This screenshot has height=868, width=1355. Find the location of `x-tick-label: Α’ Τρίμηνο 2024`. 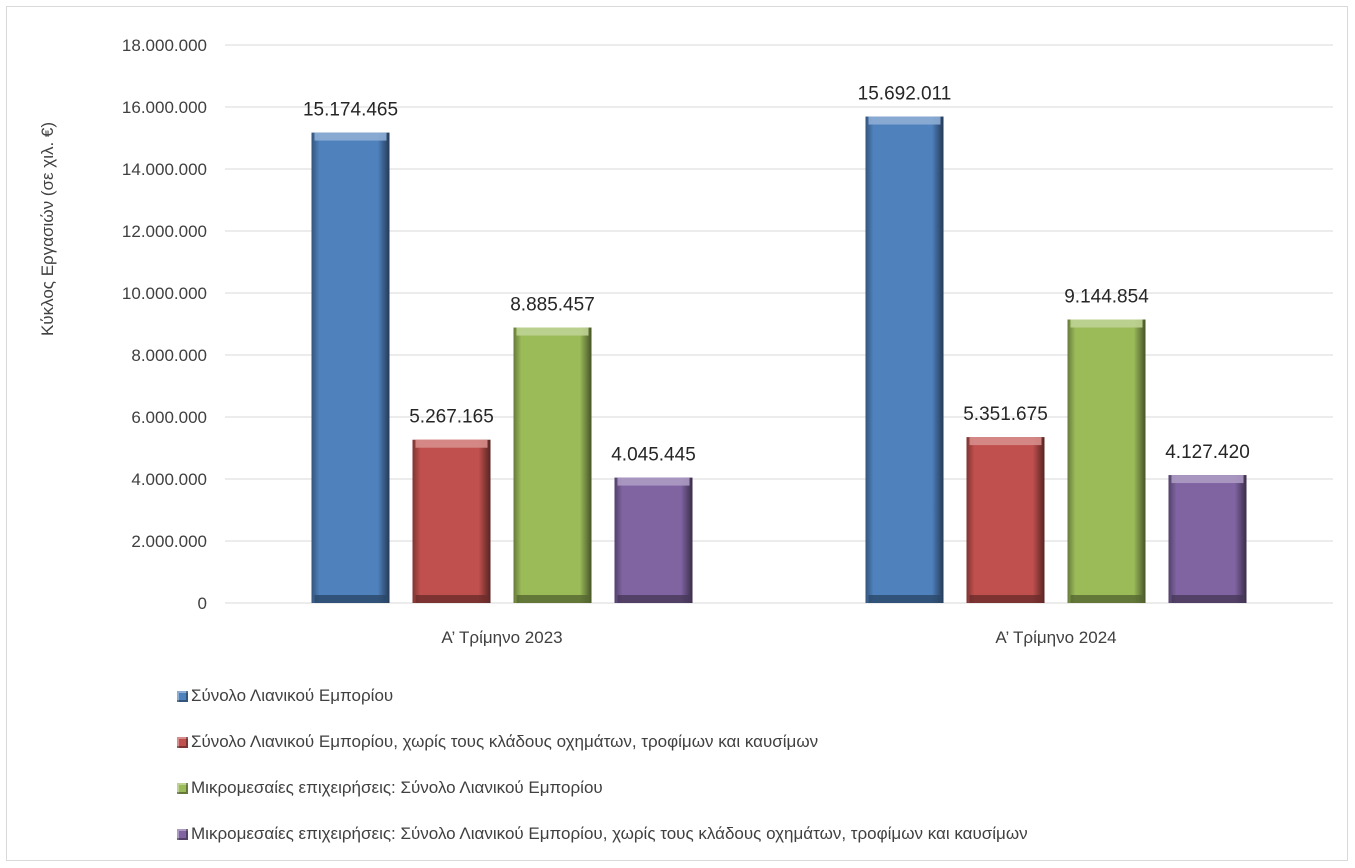

x-tick-label: Α’ Τρίμηνο 2024 is located at coordinates (1055, 637).